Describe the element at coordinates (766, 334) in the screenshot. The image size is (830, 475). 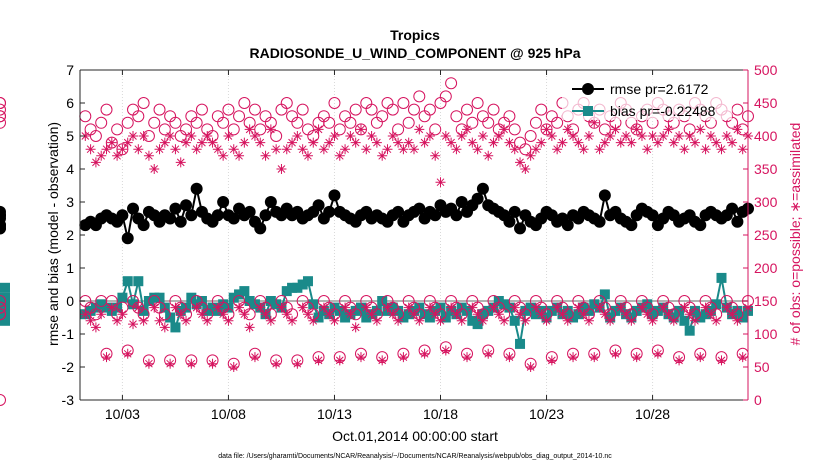
I see `y-tick-label-right: 100` at that location.